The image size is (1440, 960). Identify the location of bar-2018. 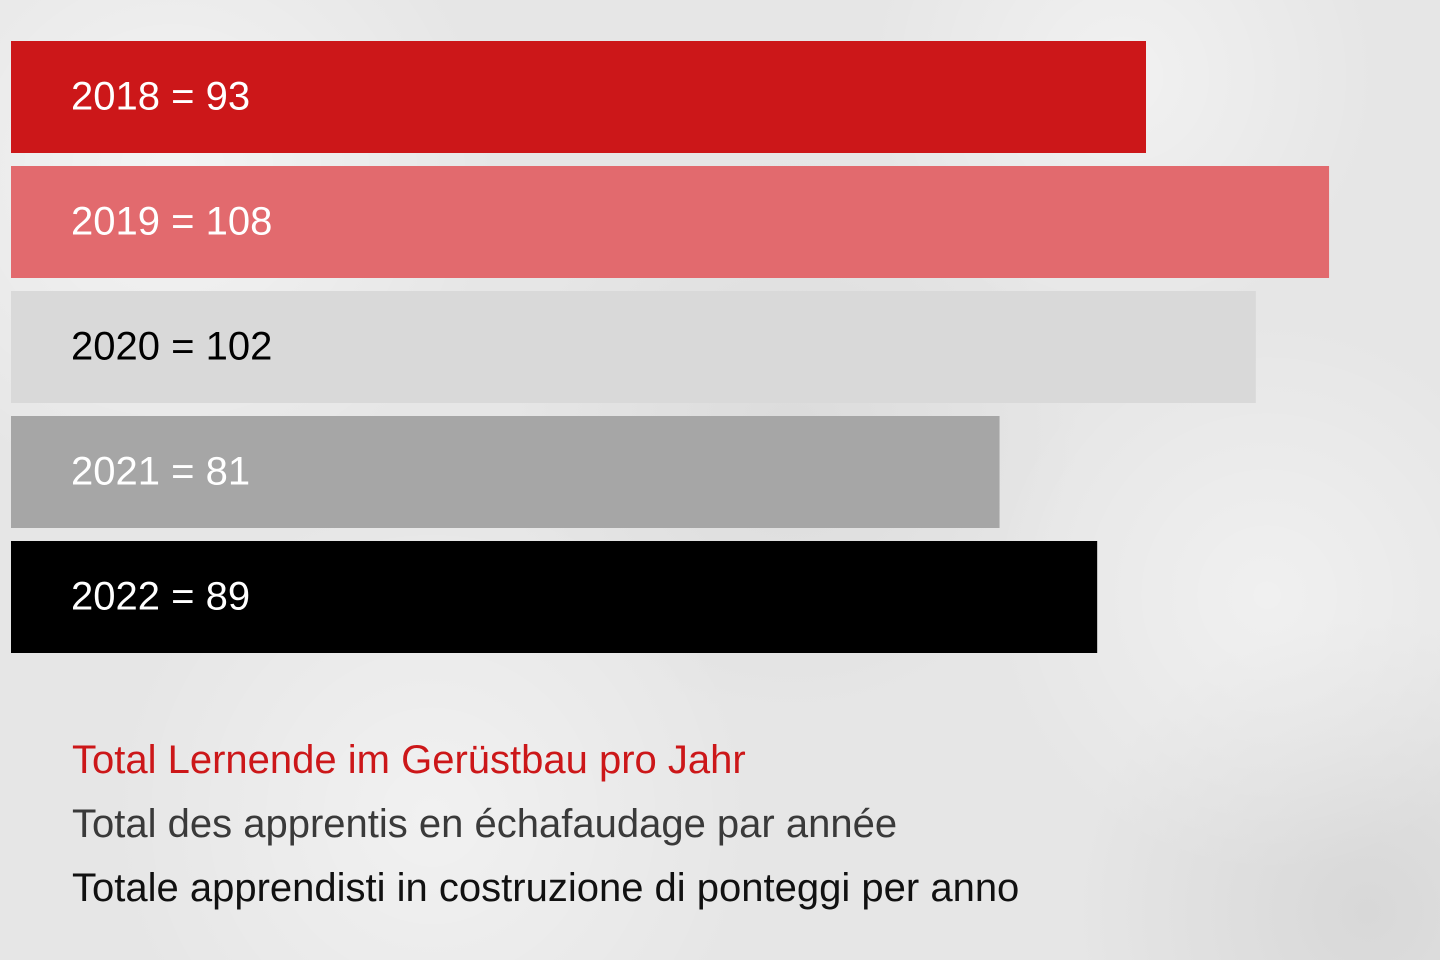
(578, 97).